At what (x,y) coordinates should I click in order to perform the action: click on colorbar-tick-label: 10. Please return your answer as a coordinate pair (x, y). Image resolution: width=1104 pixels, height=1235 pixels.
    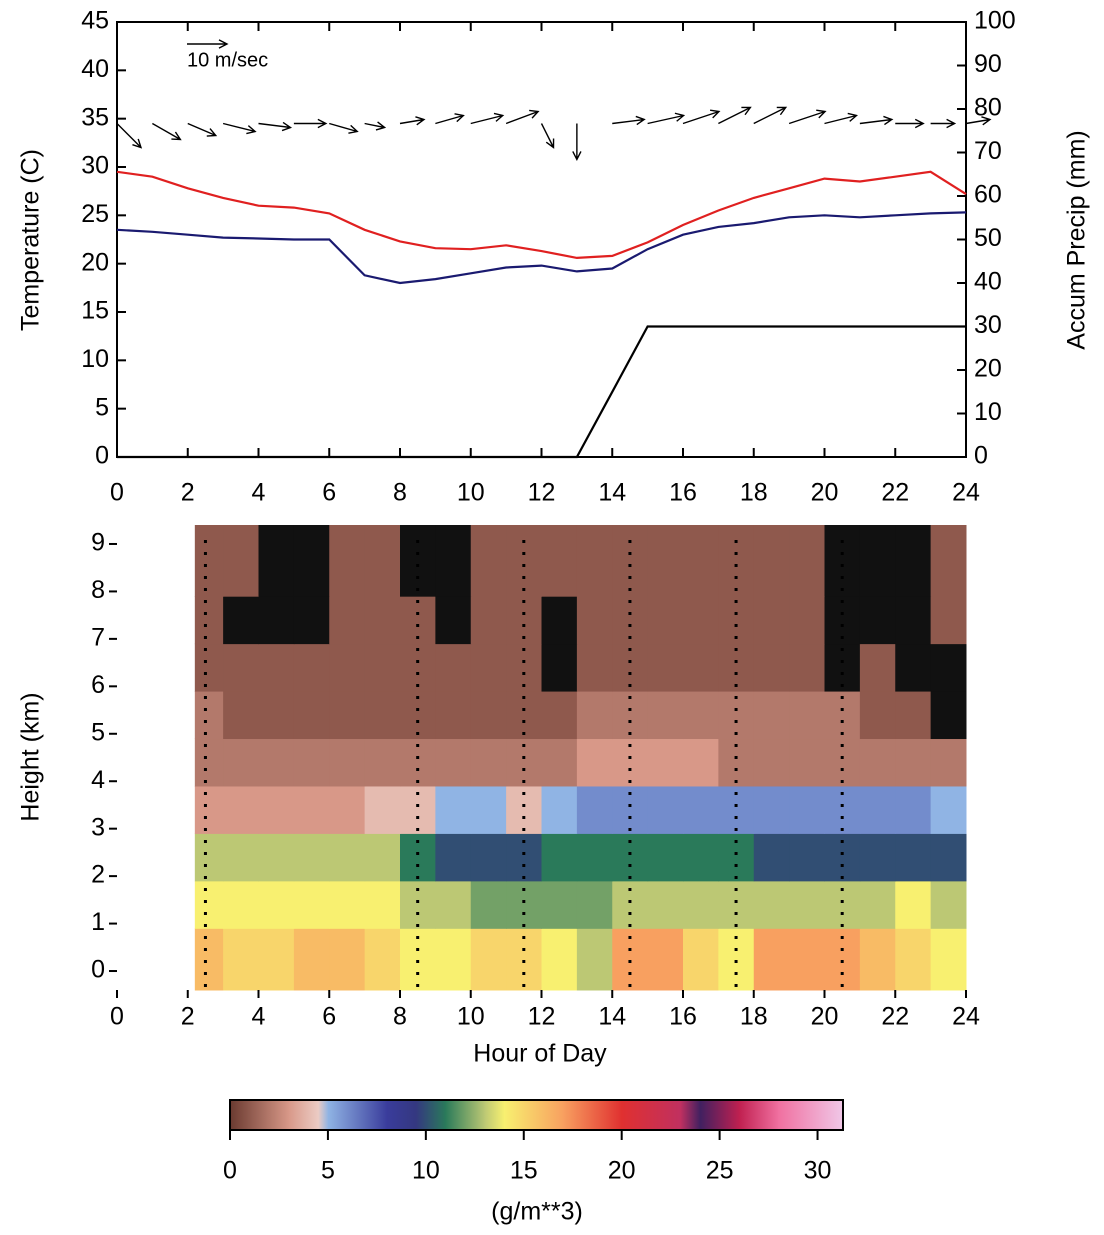
    Looking at the image, I should click on (426, 1171).